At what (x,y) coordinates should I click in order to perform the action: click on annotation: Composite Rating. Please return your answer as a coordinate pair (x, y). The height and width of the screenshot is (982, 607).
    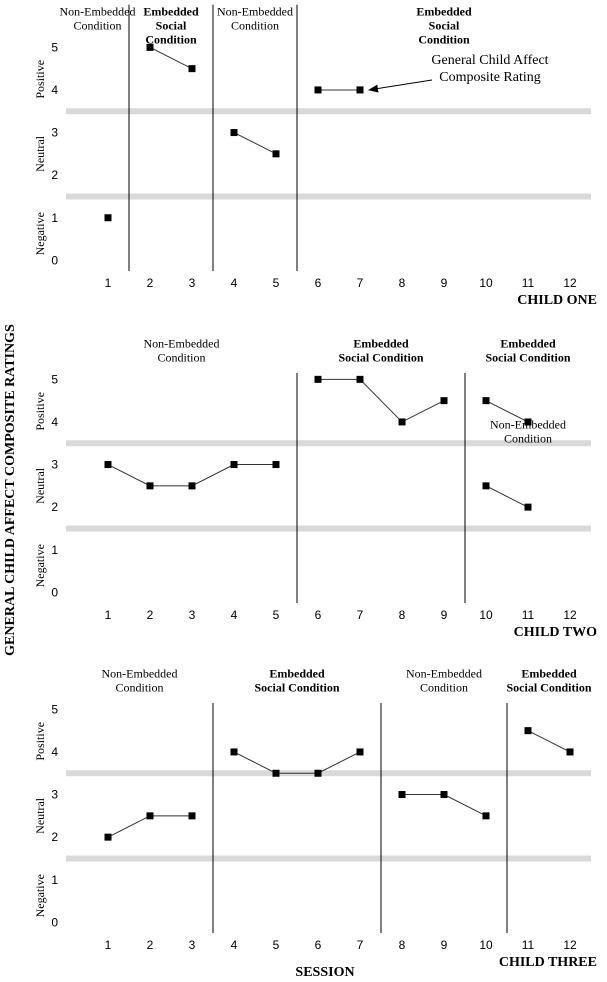
    Looking at the image, I should click on (490, 77).